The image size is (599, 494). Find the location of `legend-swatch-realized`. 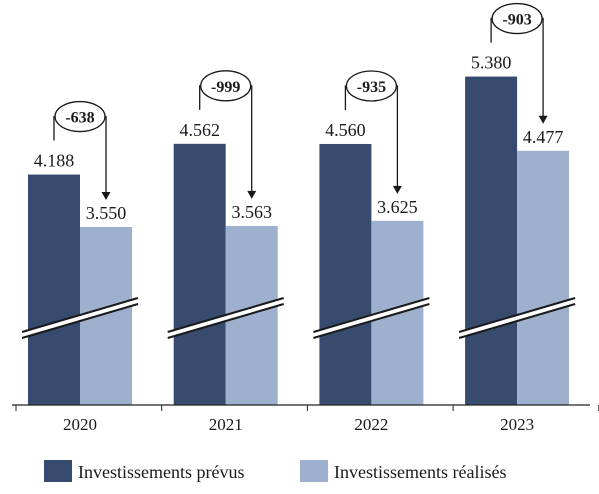

legend-swatch-realized is located at coordinates (314, 471).